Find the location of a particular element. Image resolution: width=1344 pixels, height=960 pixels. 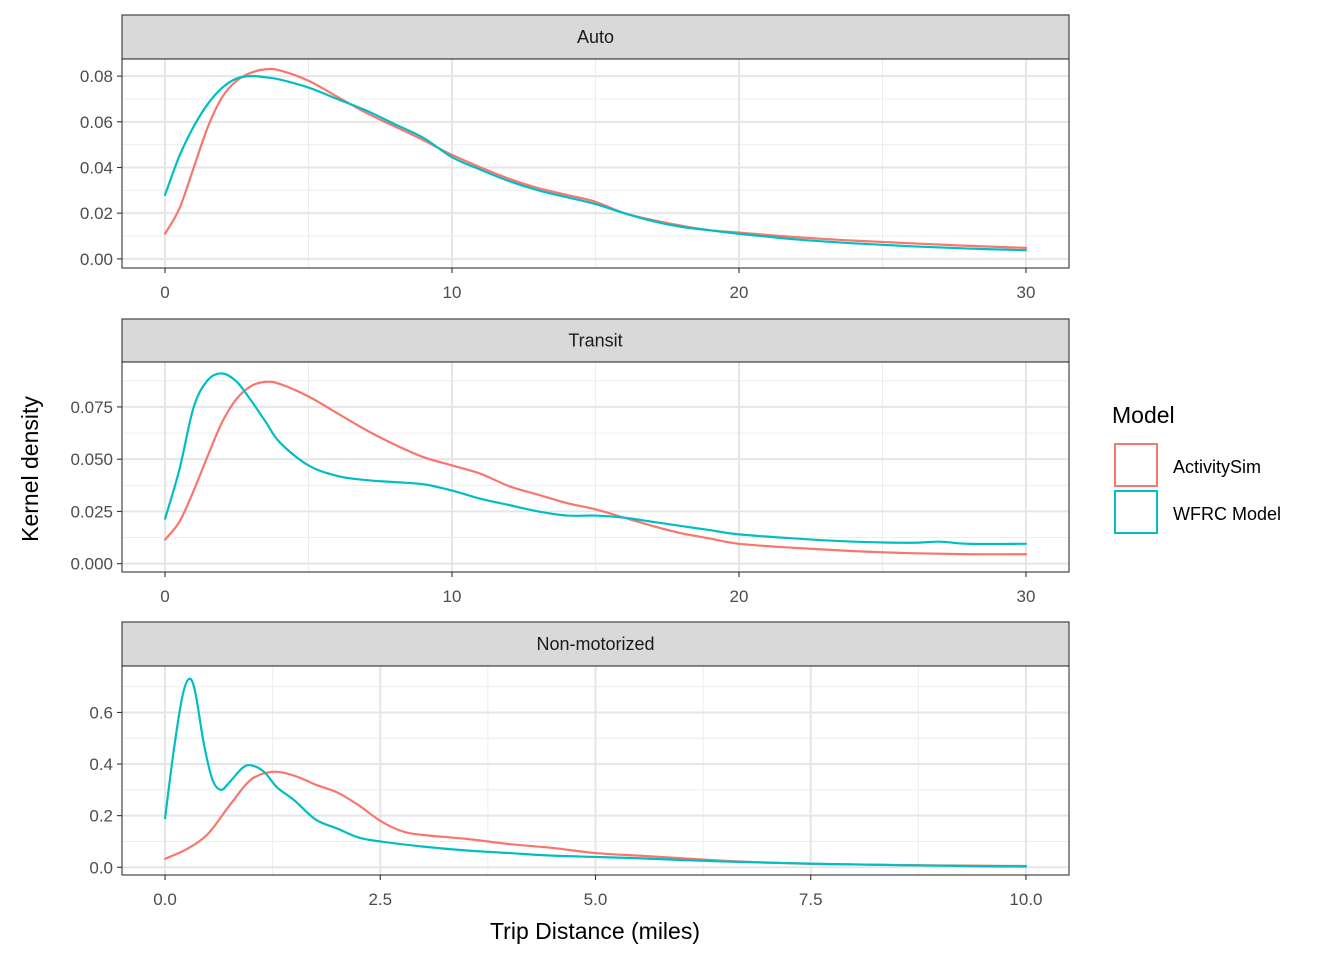

y-tick-label: 0.050 is located at coordinates (91, 459).